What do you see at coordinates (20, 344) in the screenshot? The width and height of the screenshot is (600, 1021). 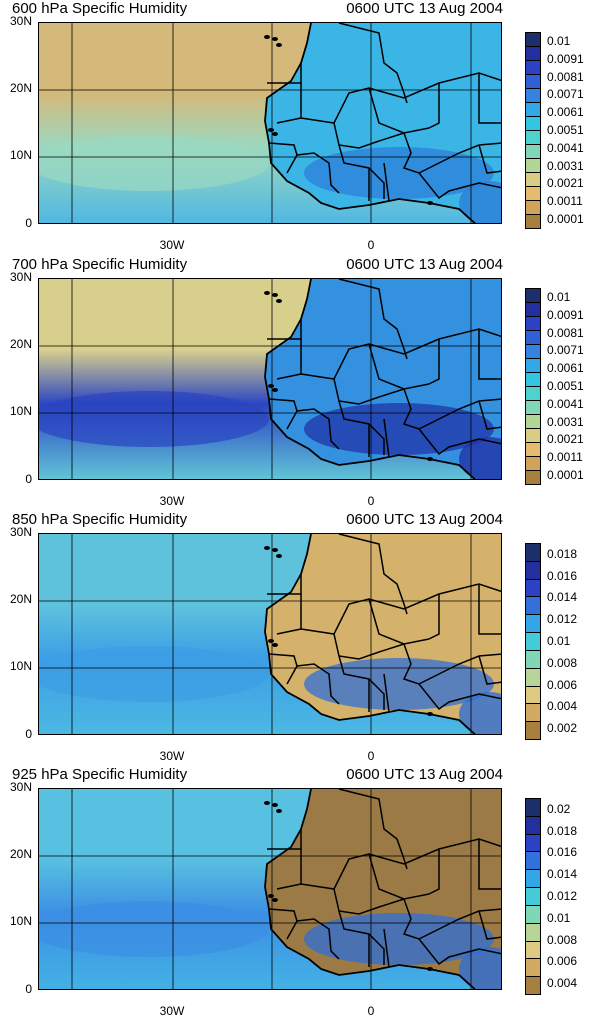 I see `lat-tick-label: 20N` at bounding box center [20, 344].